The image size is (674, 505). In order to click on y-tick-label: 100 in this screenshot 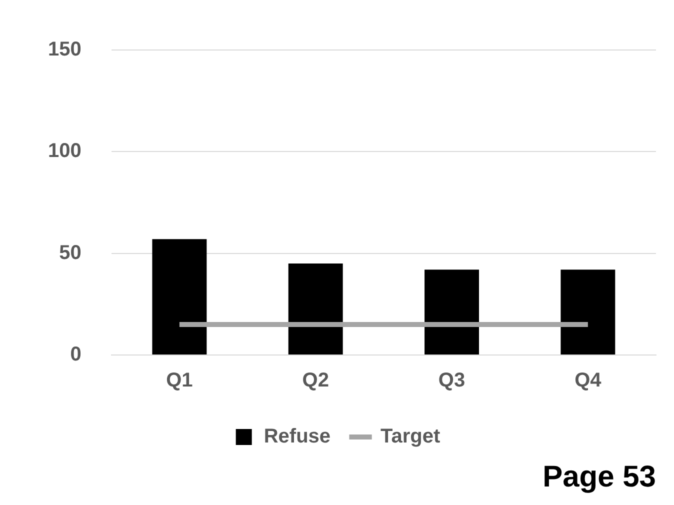, I will do `click(65, 151)`.